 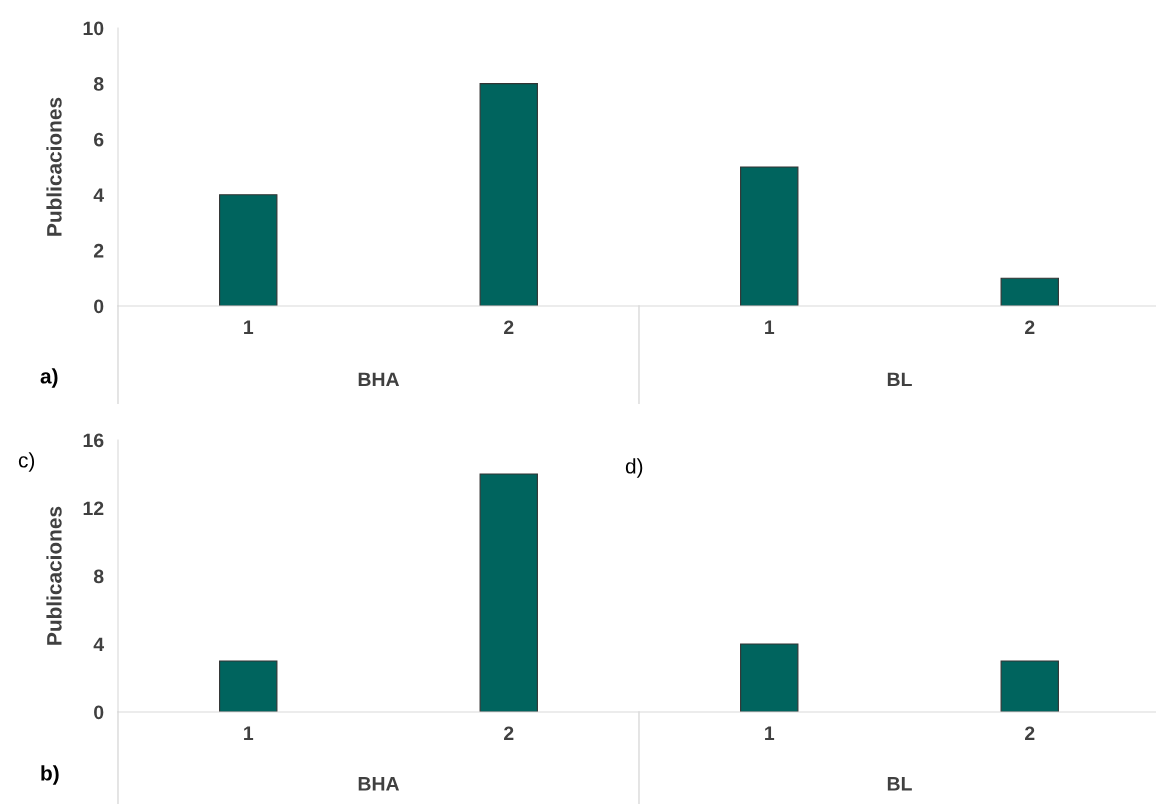 I want to click on text: c), so click(x=26, y=462).